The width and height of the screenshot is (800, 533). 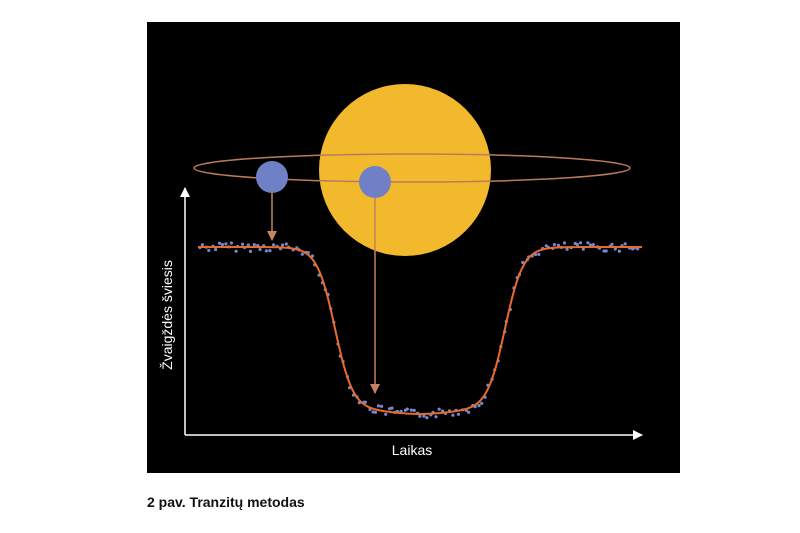 What do you see at coordinates (167, 315) in the screenshot?
I see `y-axis-label: Žvaigždės šviesis` at bounding box center [167, 315].